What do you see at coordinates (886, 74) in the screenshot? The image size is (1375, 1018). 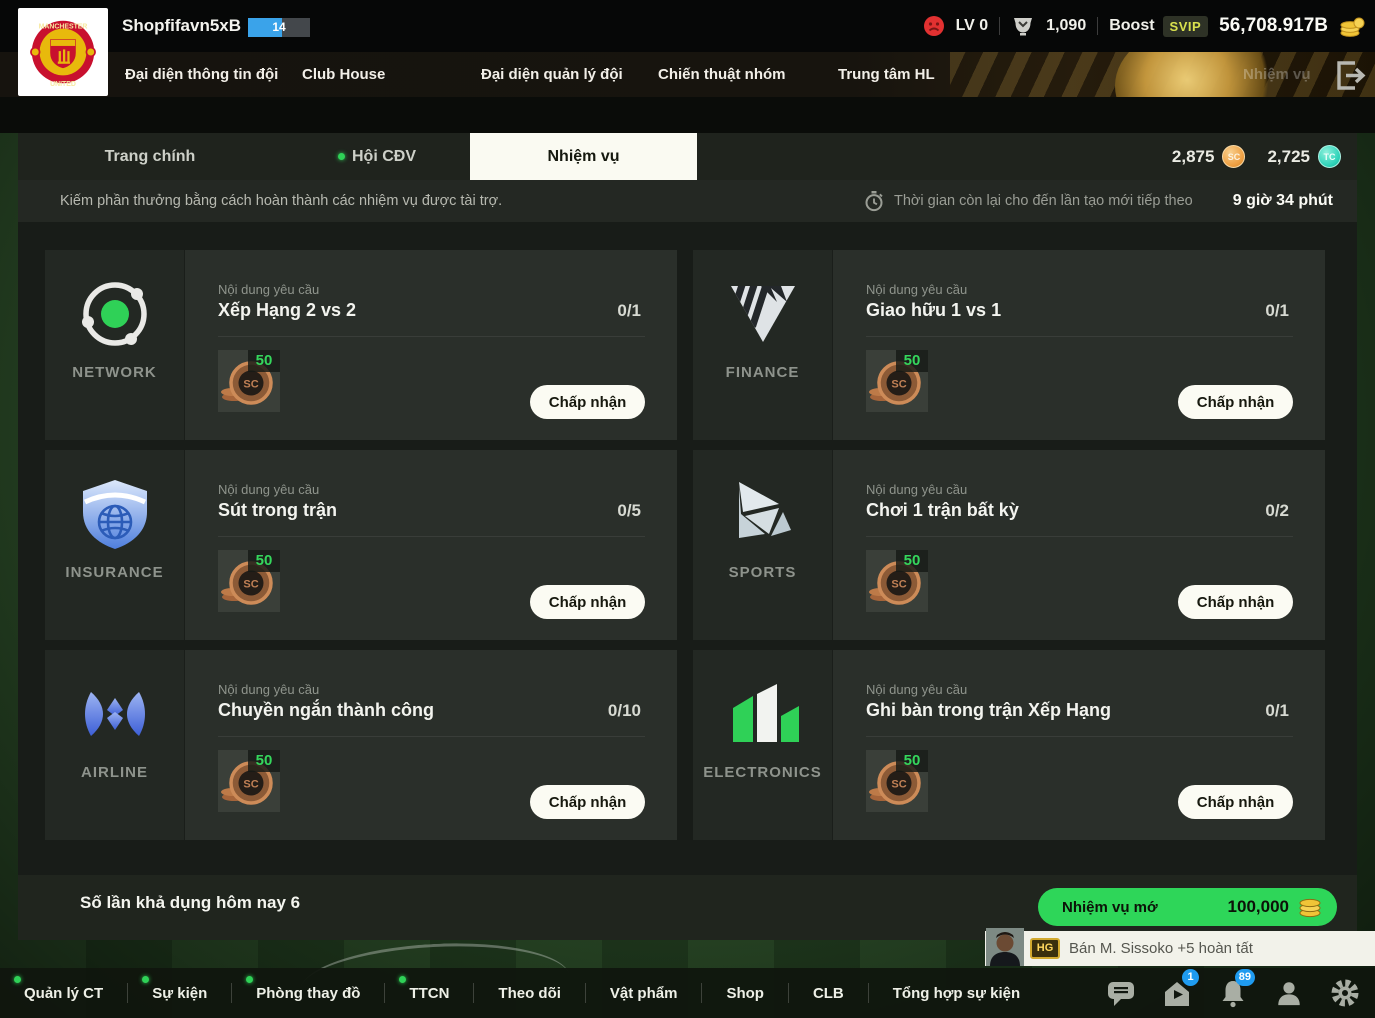 I see `nav-training-center: Trung tâm HL` at bounding box center [886, 74].